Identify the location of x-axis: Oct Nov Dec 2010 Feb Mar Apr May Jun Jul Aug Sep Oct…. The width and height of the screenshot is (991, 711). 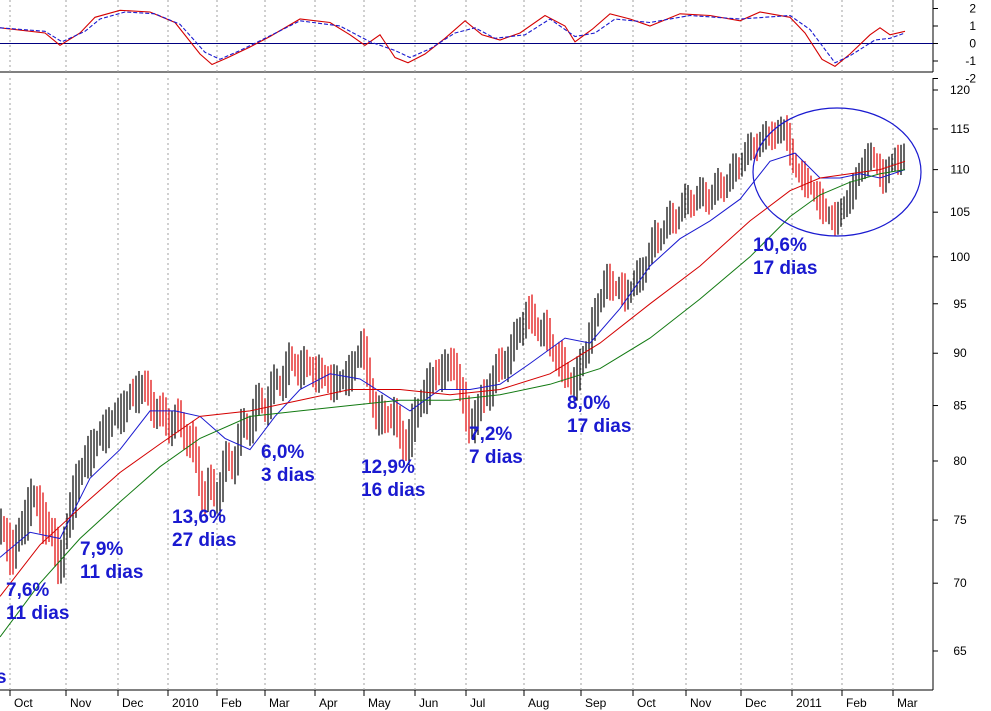
(463, 700).